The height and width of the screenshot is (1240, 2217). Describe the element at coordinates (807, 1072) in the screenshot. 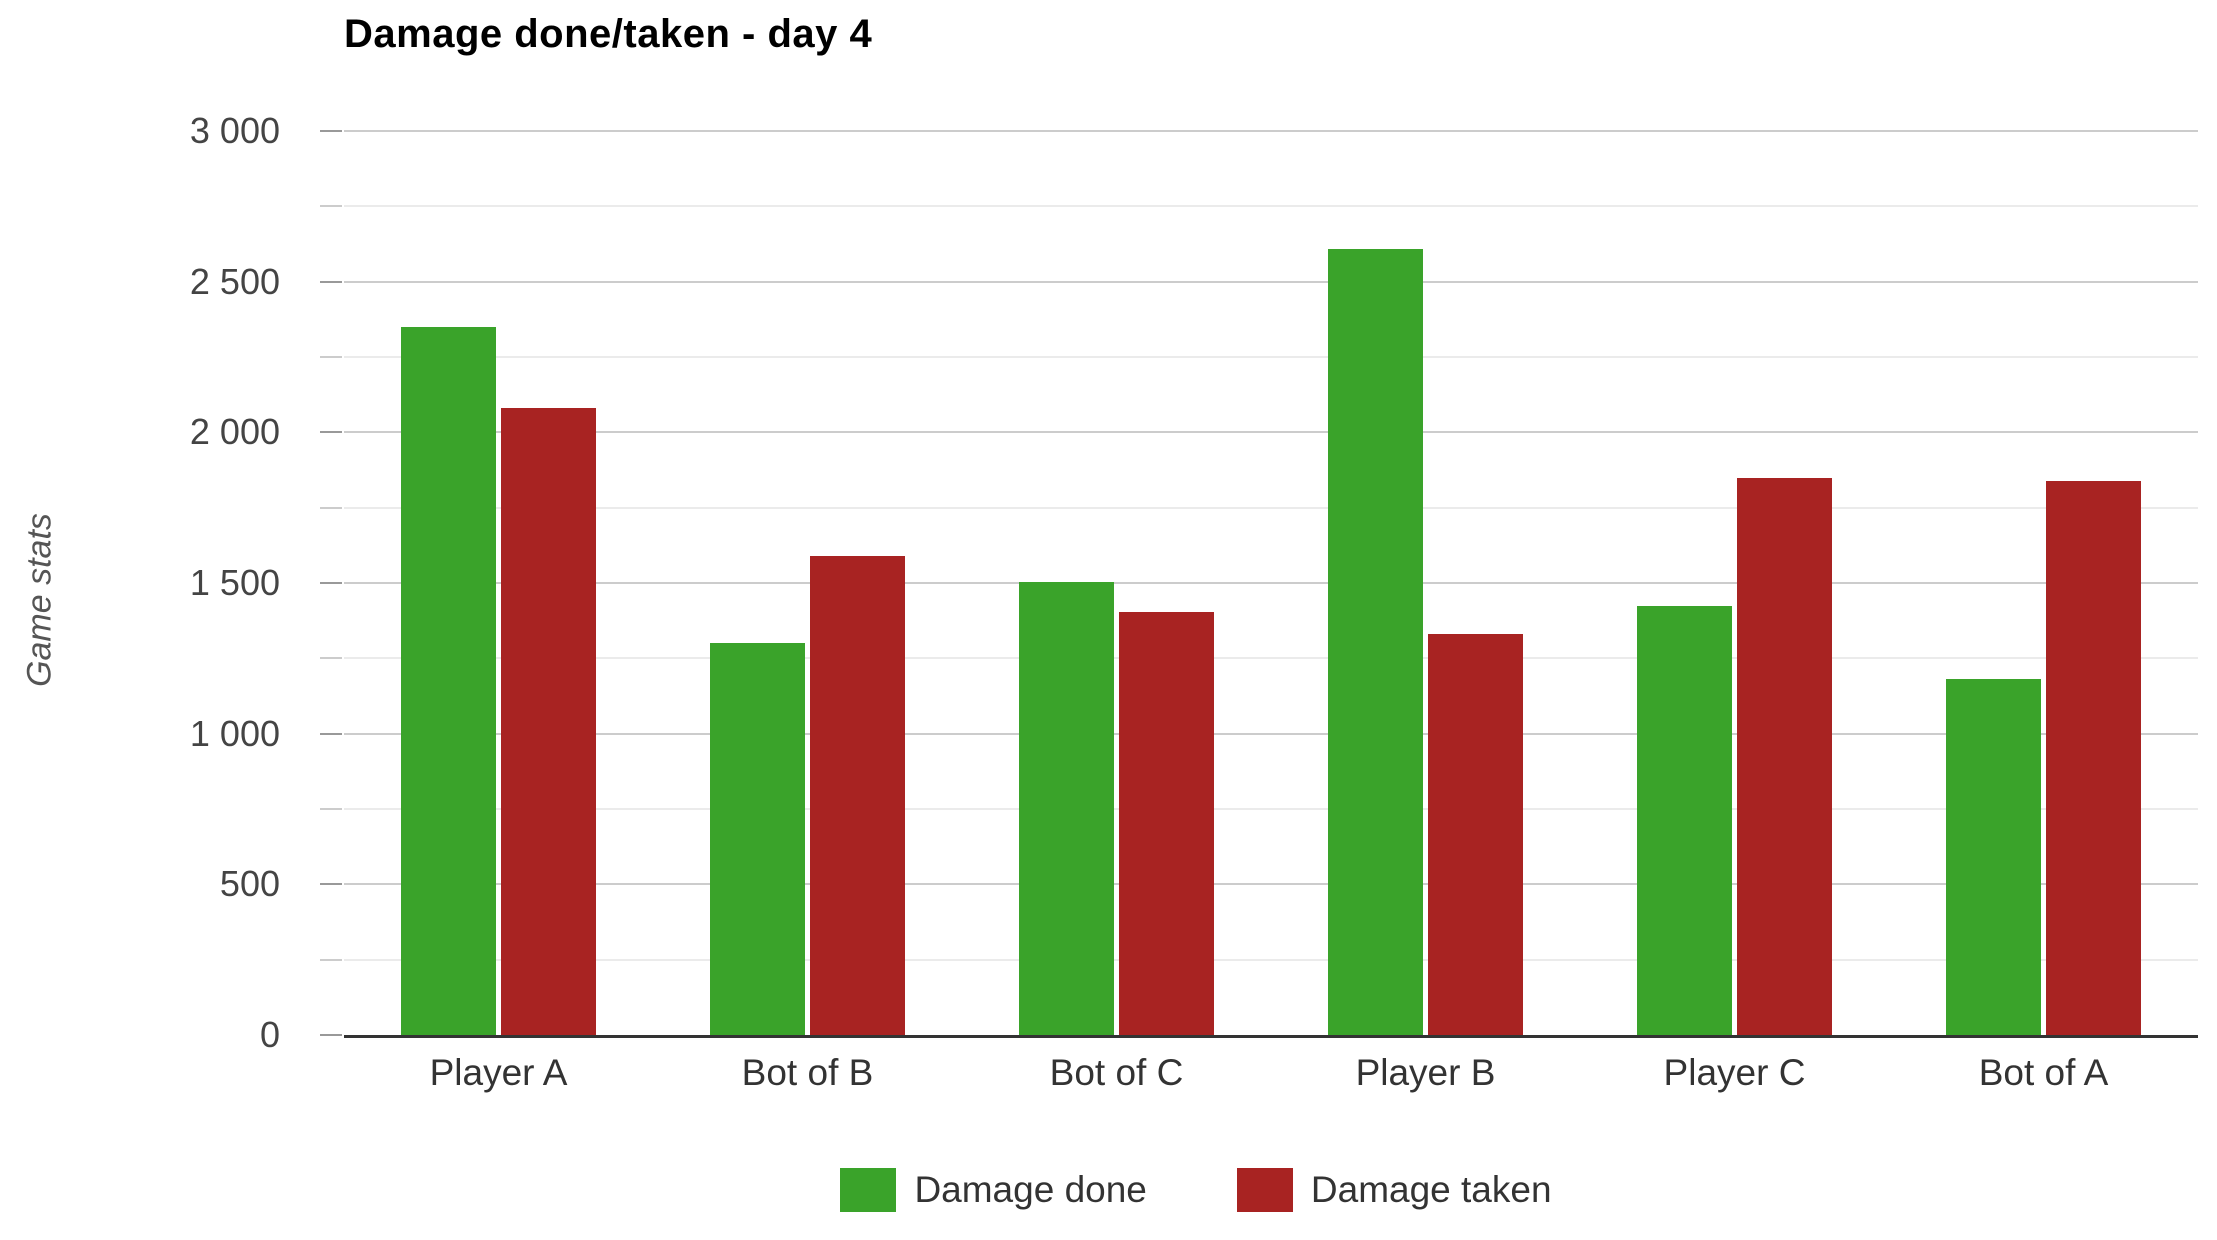

I see `x-label-bot-of-b: Bot of B` at that location.